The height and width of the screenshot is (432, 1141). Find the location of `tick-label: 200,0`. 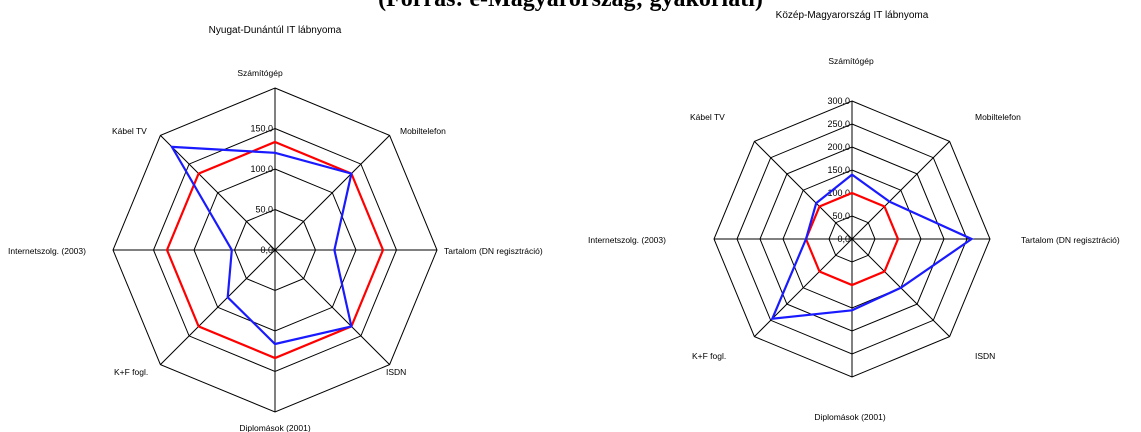

tick-label: 200,0 is located at coordinates (838, 147).